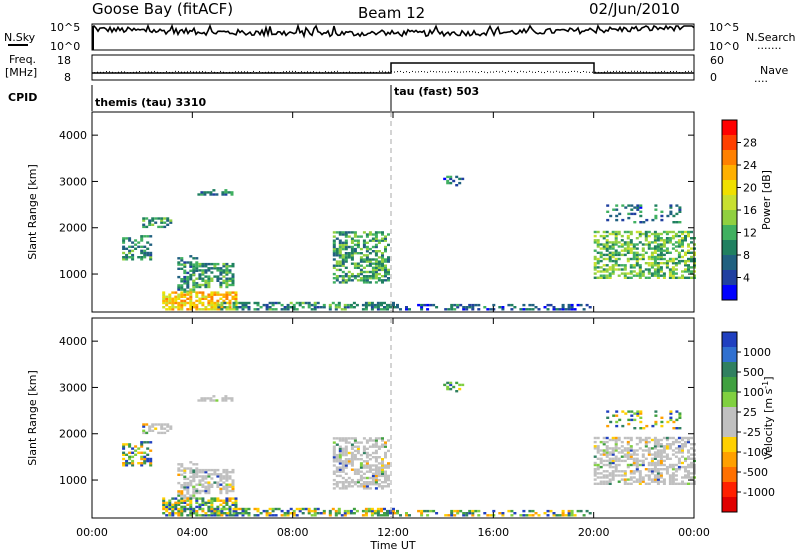 The width and height of the screenshot is (800, 554). I want to click on x-tick-label: 00:00, so click(92, 532).